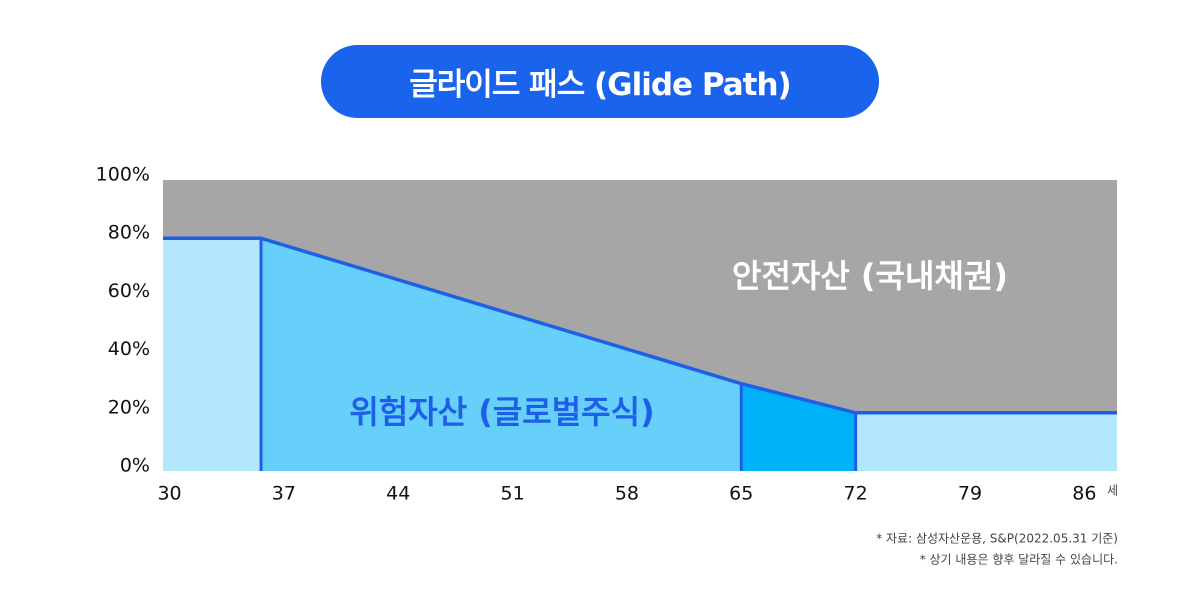  I want to click on y-tick-label: 80%, so click(129, 233).